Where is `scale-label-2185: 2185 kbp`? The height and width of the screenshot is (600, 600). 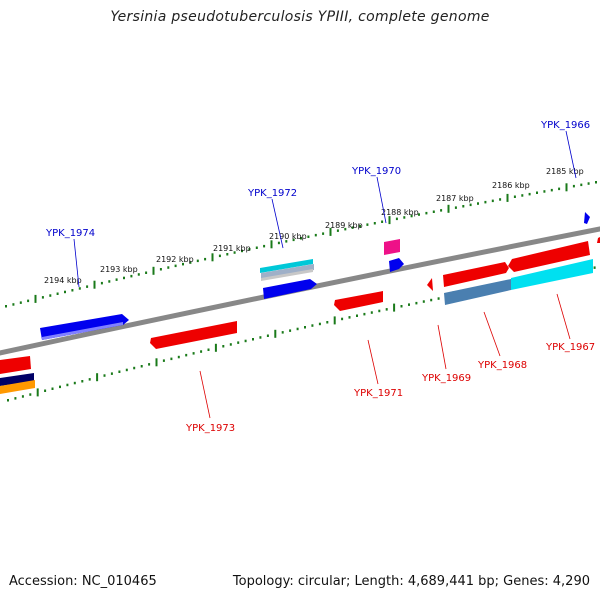 scale-label-2185: 2185 kbp is located at coordinates (565, 171).